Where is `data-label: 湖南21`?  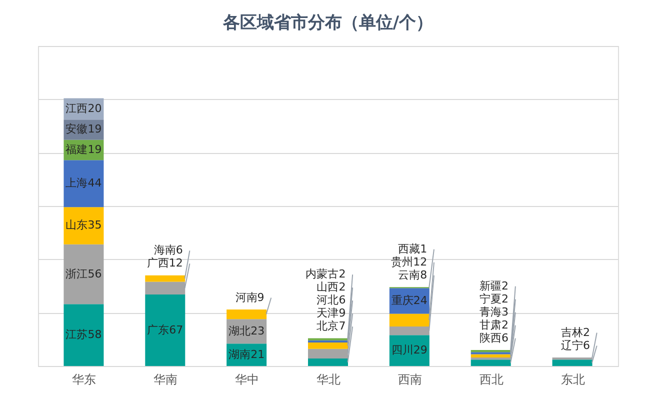
data-label: 湖南21 is located at coordinates (246, 354).